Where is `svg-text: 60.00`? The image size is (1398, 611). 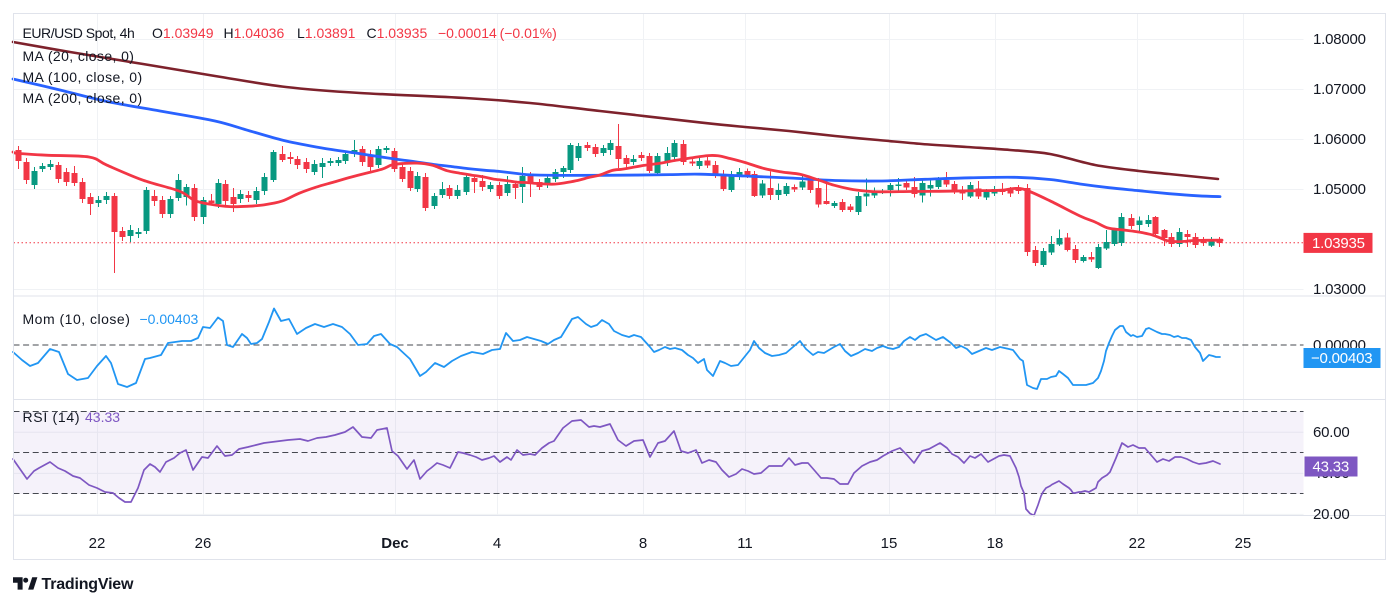 svg-text: 60.00 is located at coordinates (1331, 432).